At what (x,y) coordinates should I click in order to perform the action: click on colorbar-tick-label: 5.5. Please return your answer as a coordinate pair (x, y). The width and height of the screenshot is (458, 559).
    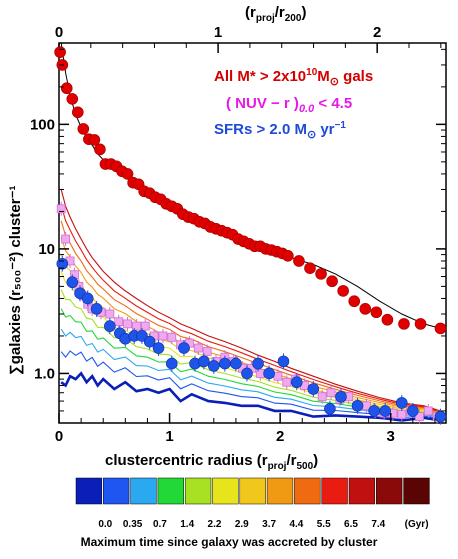
    Looking at the image, I should click on (324, 524).